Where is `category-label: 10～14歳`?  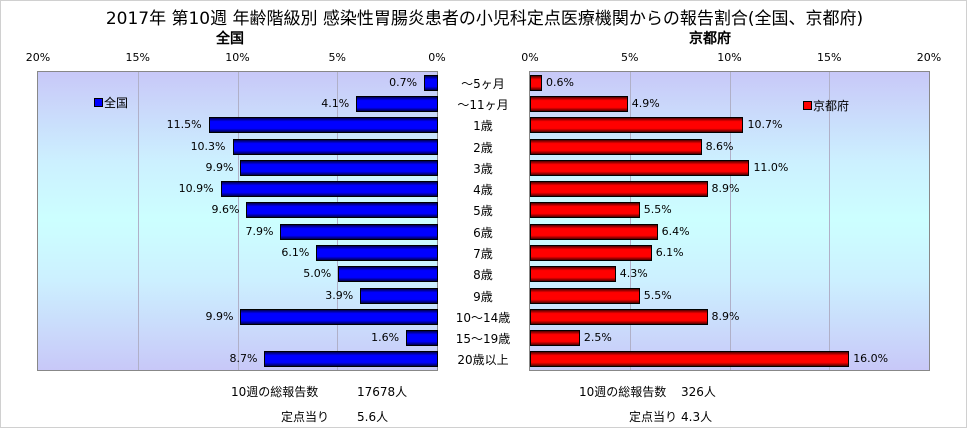
category-label: 10～14歳 is located at coordinates (483, 317).